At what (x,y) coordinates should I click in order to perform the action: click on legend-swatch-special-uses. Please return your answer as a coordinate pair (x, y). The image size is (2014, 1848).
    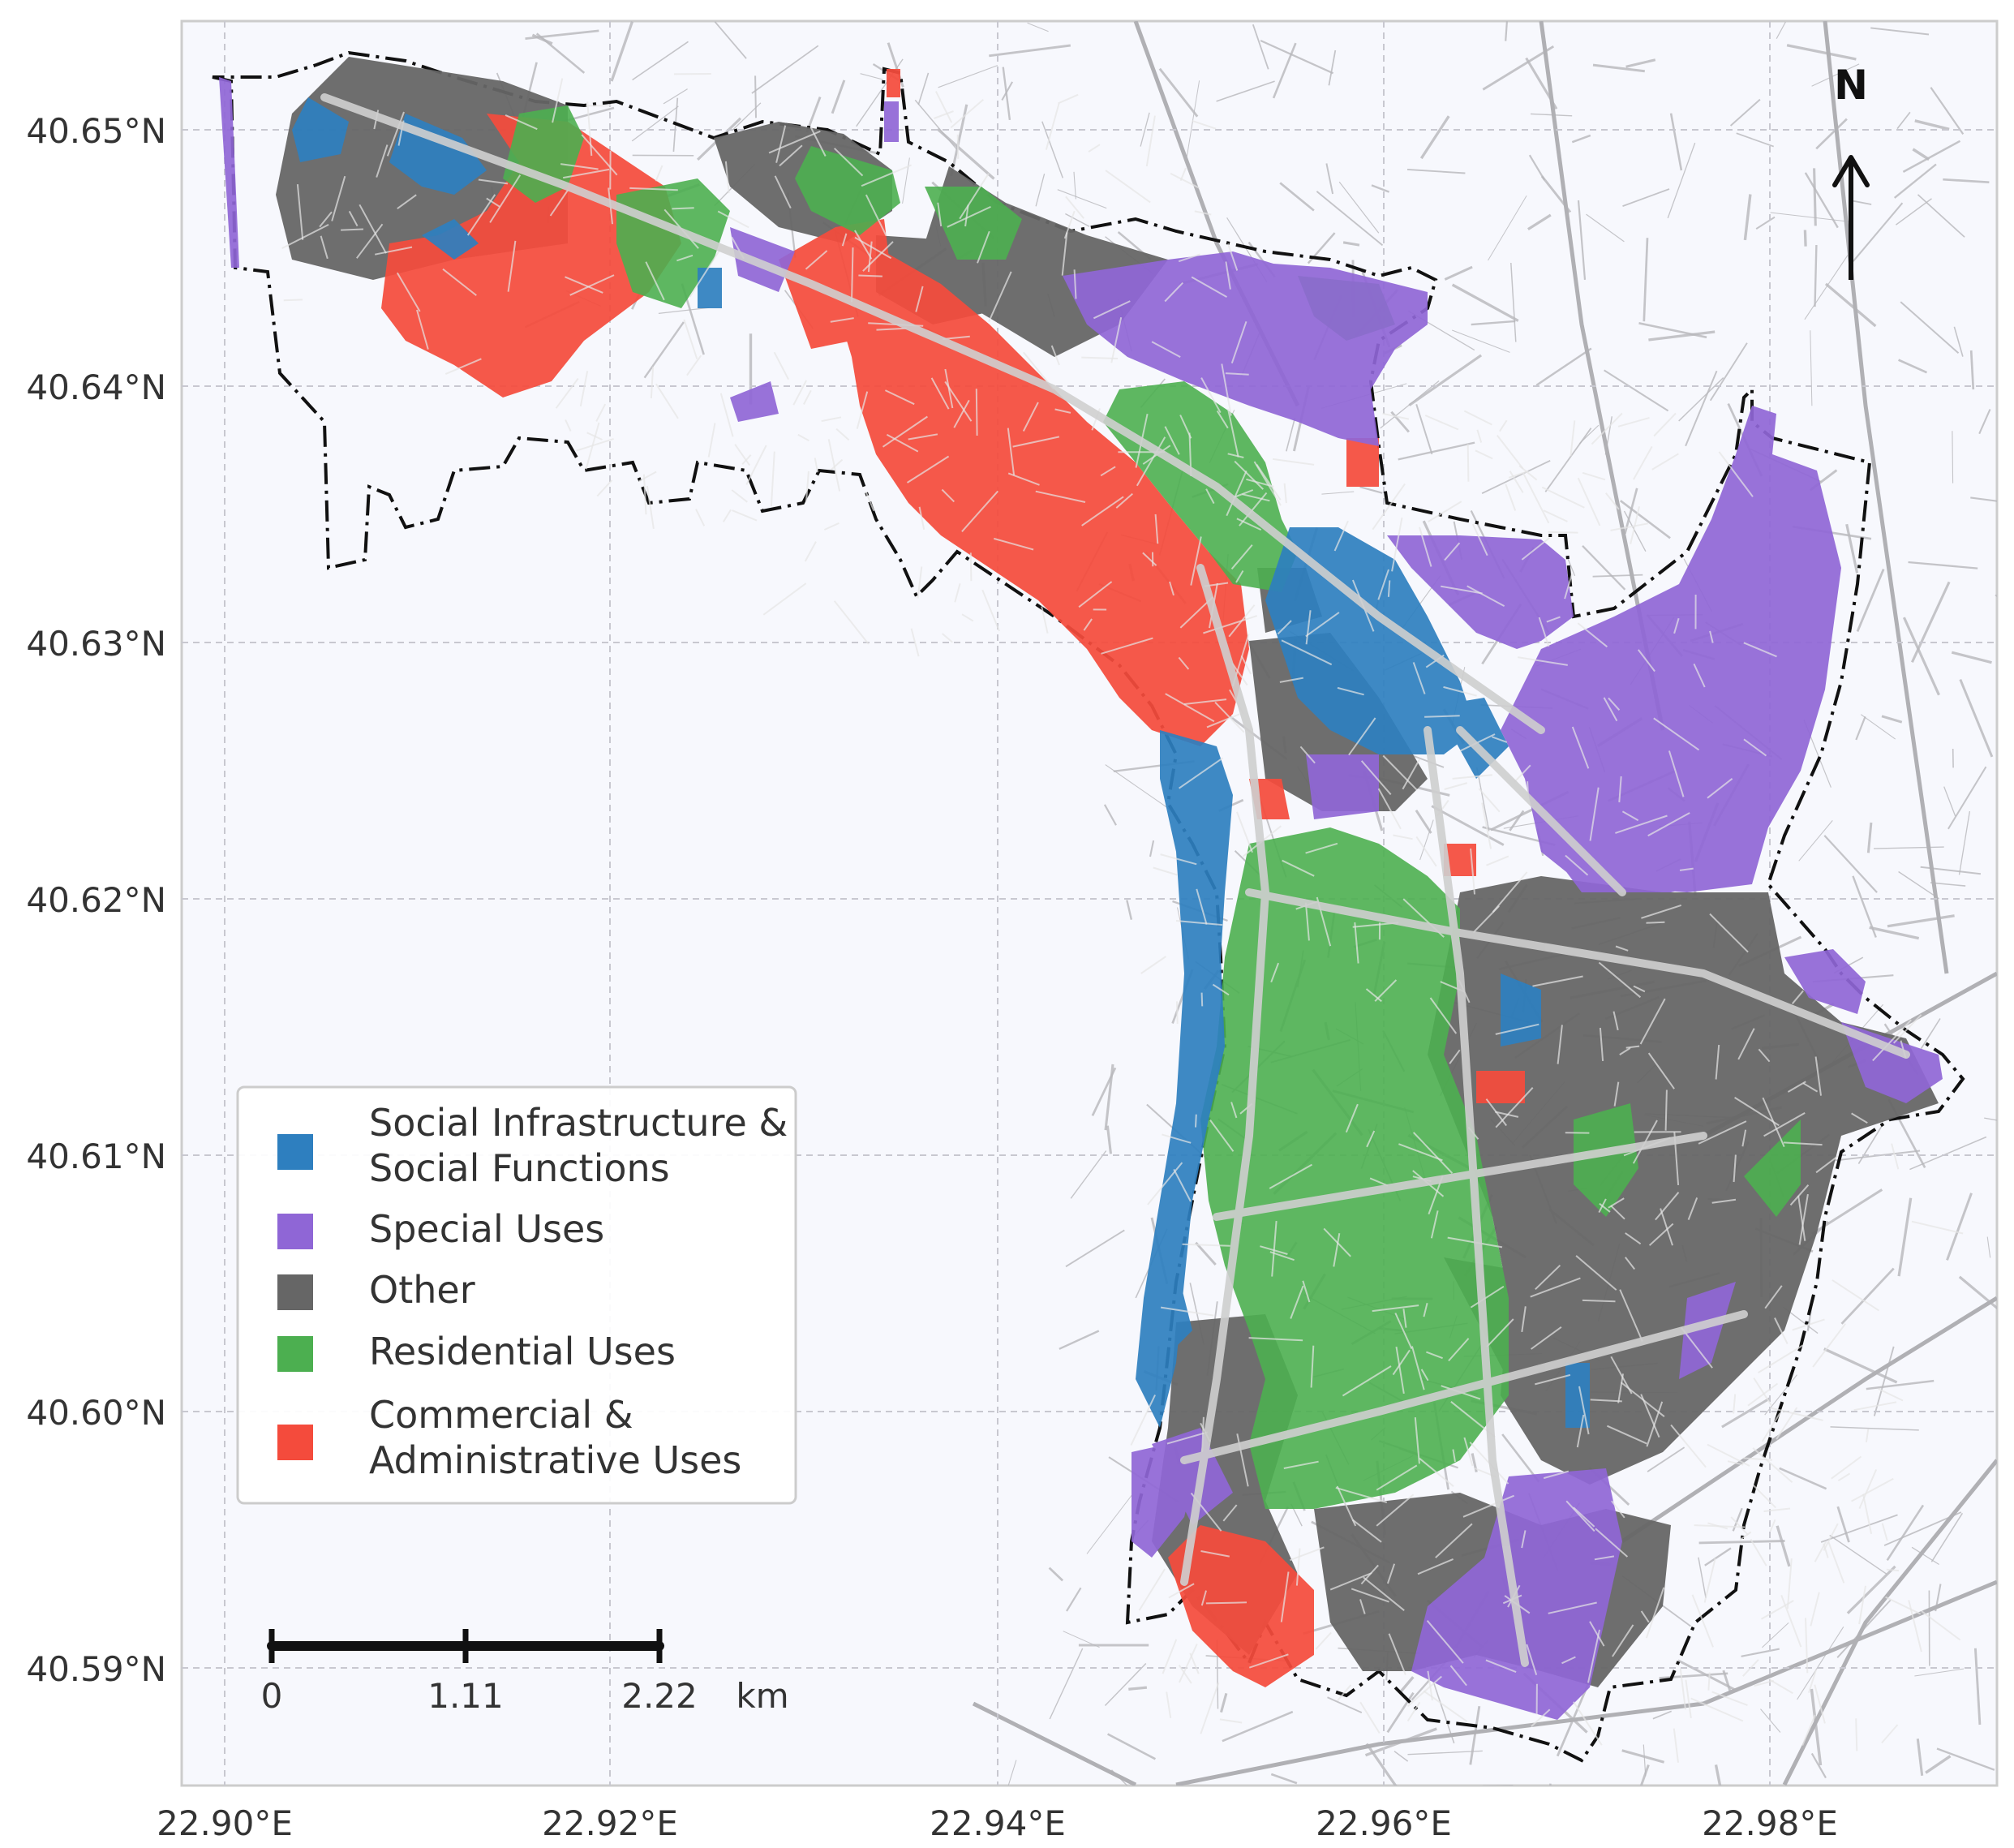
    Looking at the image, I should click on (295, 1231).